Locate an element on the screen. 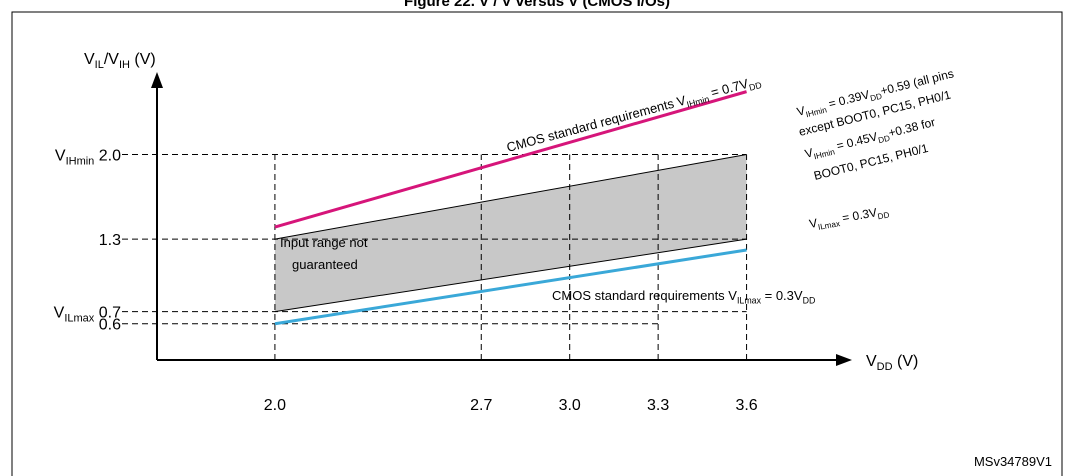  y-tick-label: VIHmin 2.0 is located at coordinates (88, 157).